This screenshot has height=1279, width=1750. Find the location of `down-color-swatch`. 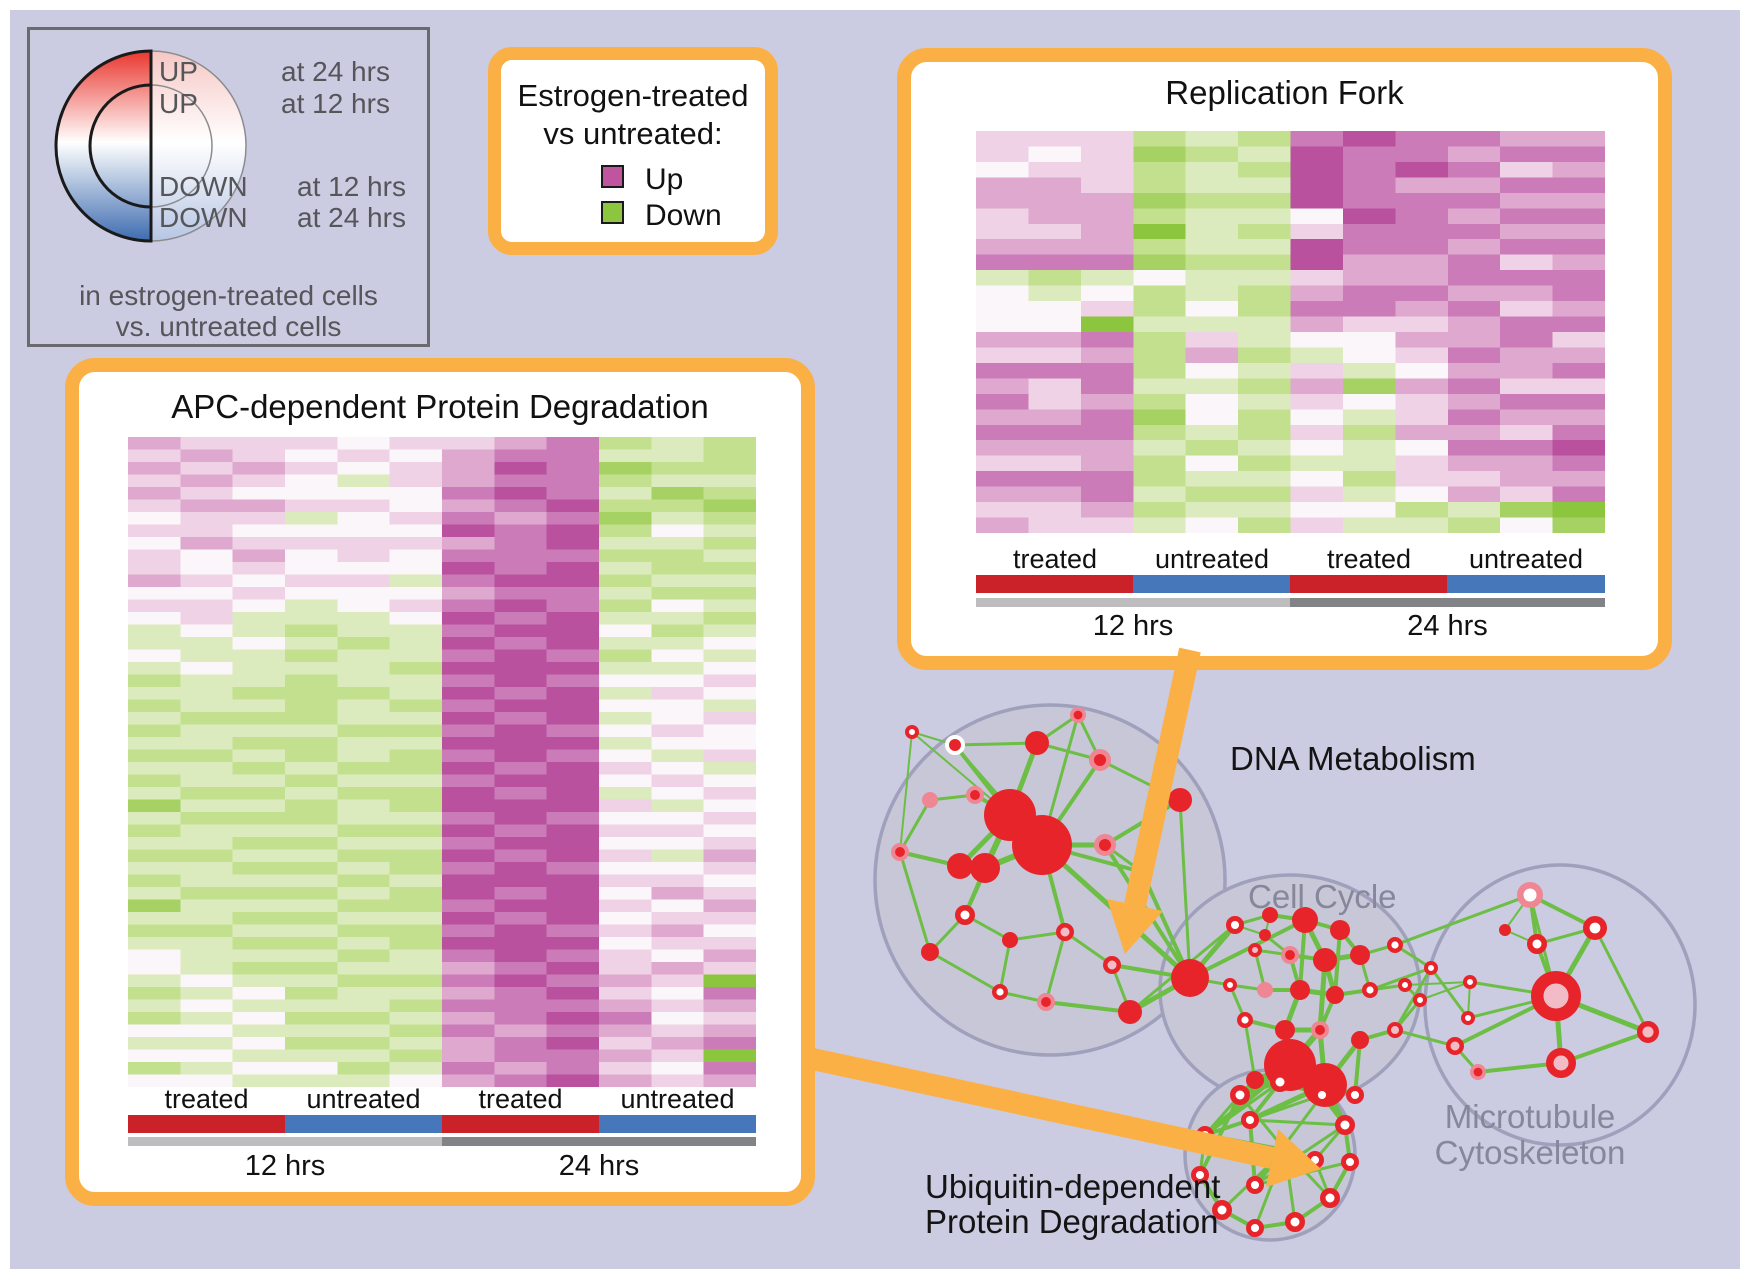

down-color-swatch is located at coordinates (612, 212).